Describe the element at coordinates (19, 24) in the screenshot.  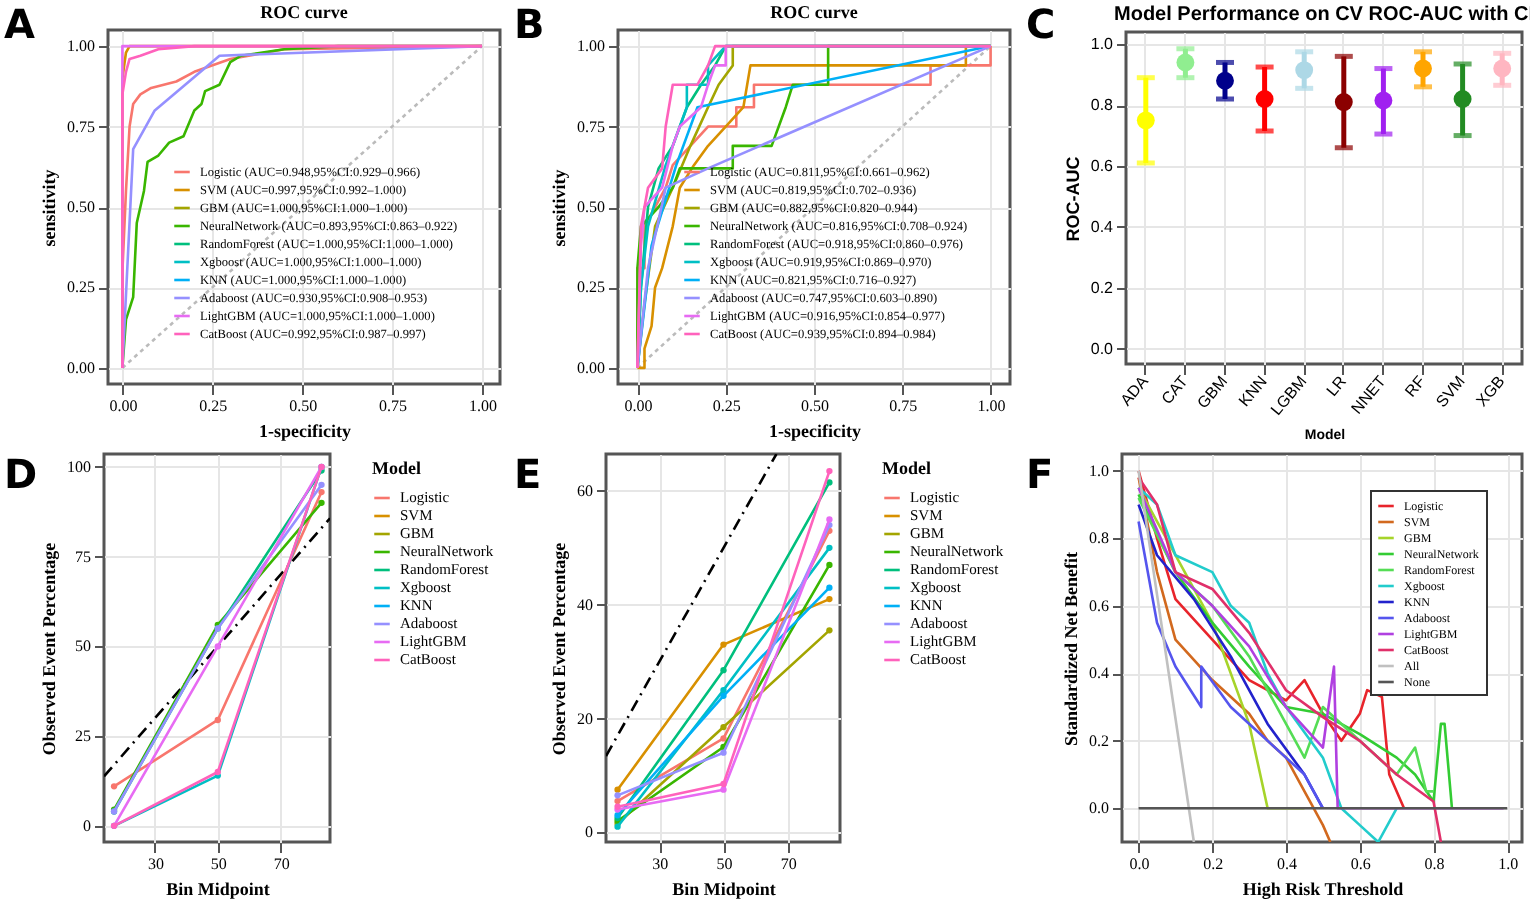
I see `text: A` at that location.